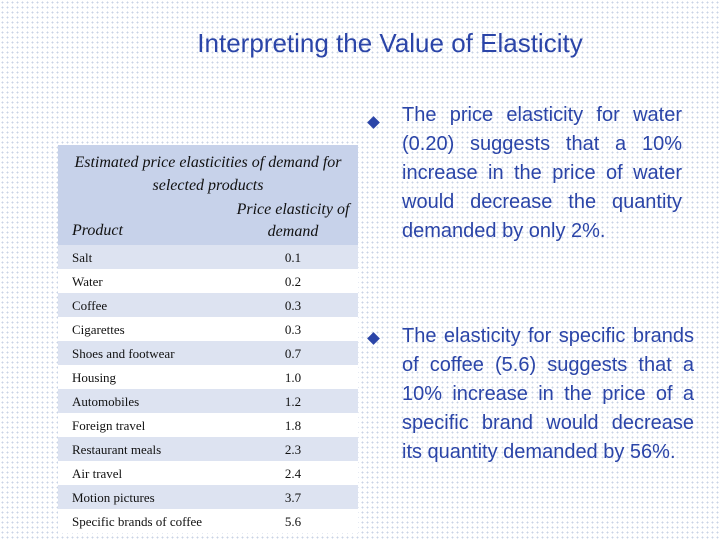 Image resolution: width=720 pixels, height=540 pixels. Describe the element at coordinates (293, 473) in the screenshot. I see `elasticity-value: 2.4` at that location.